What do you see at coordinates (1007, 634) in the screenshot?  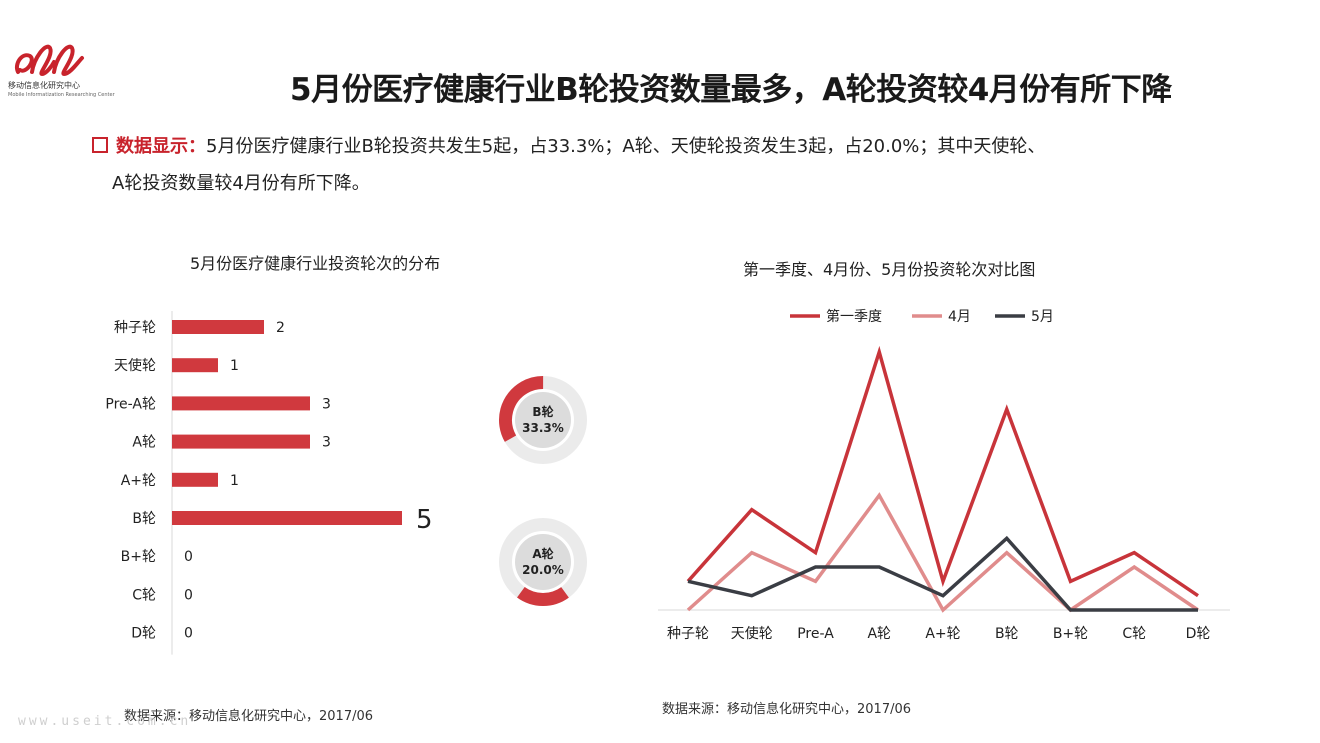 I see `x-tick-label: B轮` at bounding box center [1007, 634].